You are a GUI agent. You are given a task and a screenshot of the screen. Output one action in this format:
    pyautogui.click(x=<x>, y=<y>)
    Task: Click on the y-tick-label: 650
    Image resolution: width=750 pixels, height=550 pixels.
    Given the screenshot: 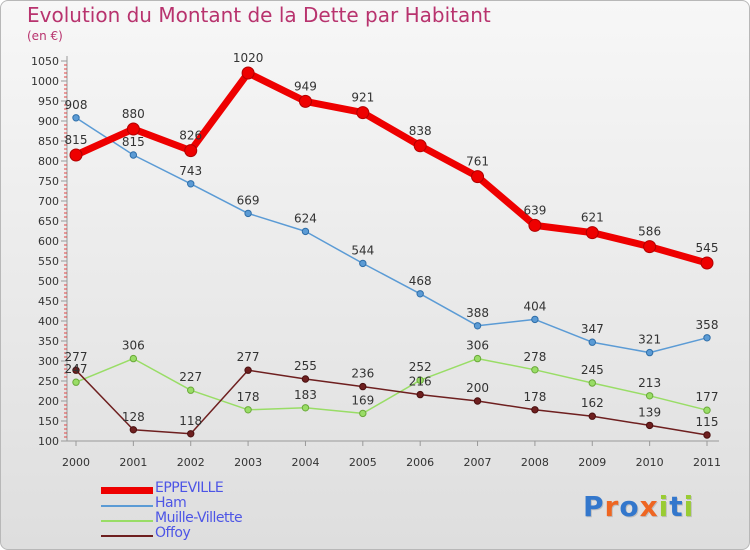 What is the action you would take?
    pyautogui.click(x=48, y=221)
    